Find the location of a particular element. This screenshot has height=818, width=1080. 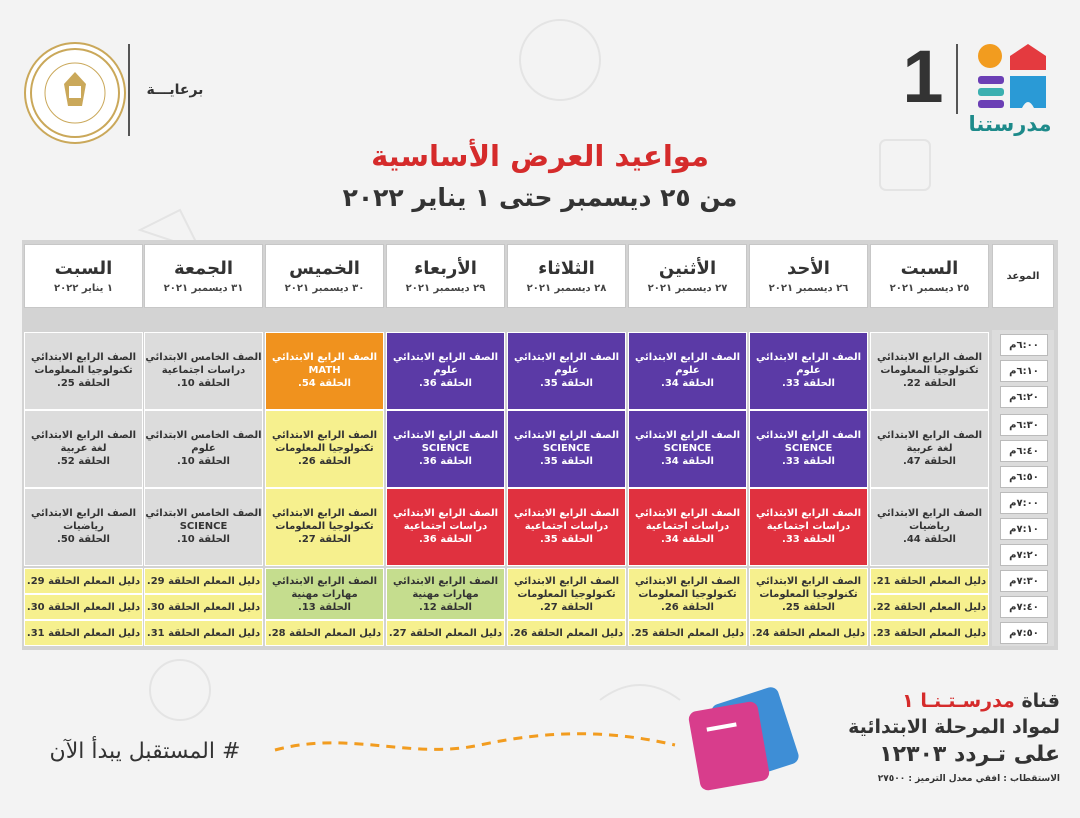

dashed-path-decoration is located at coordinates (475, 742).